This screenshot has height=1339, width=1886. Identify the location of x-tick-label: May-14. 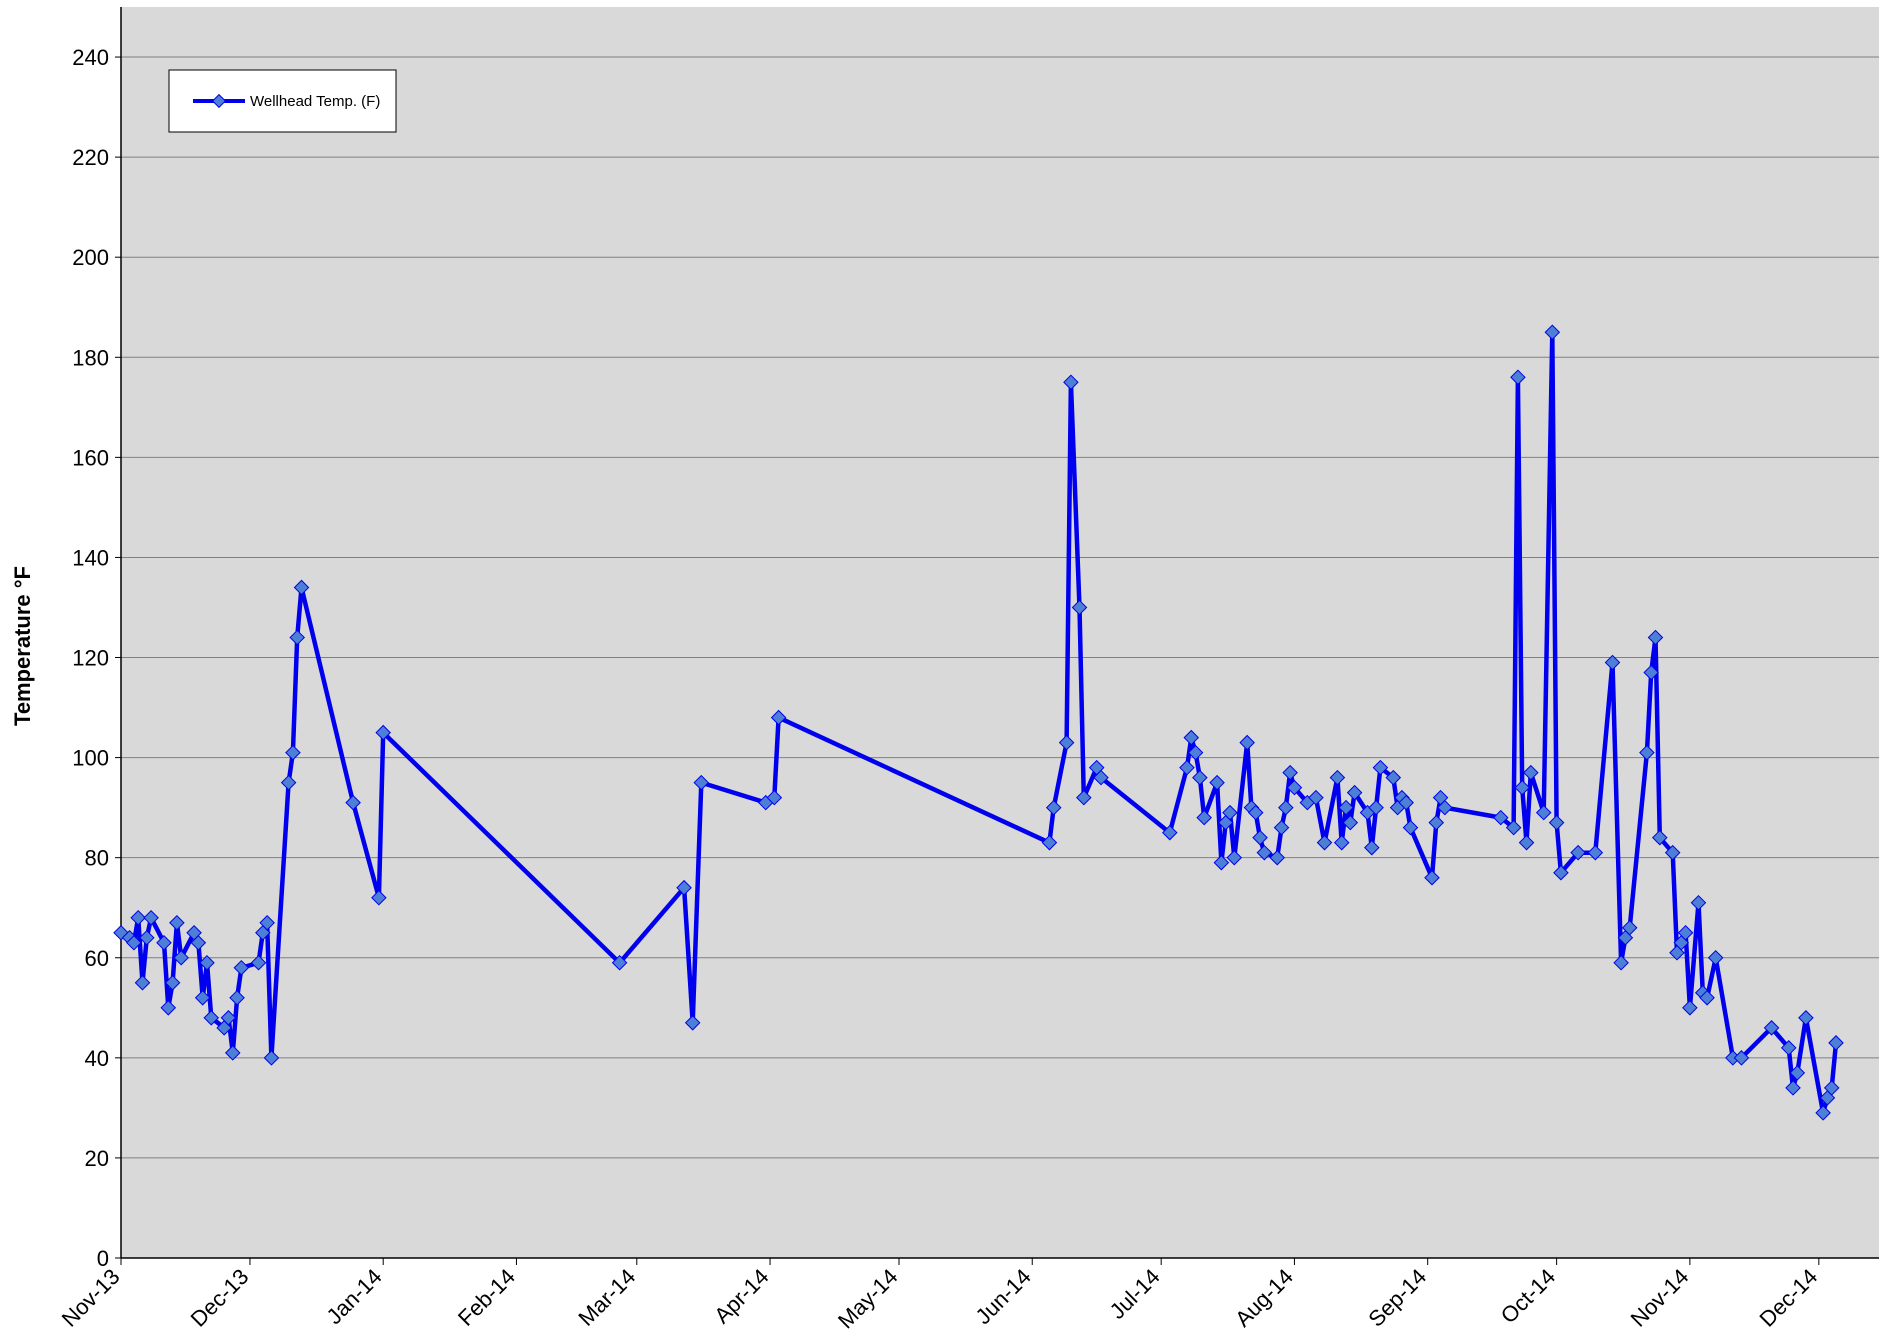
(868, 1299).